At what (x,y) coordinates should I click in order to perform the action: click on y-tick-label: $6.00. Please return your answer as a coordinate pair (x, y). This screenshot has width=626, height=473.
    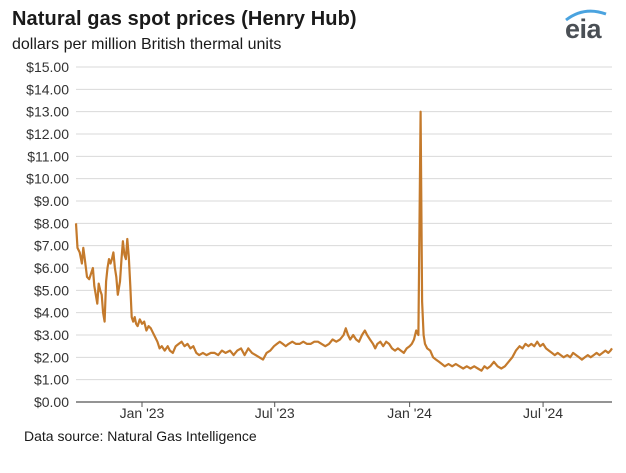
    Looking at the image, I should click on (51, 268).